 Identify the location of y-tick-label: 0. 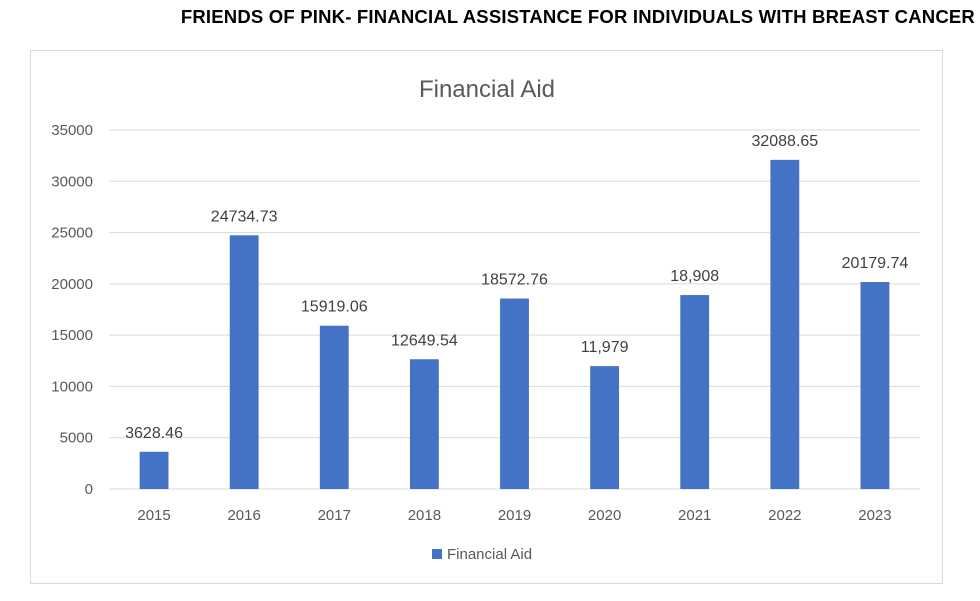
(89, 489).